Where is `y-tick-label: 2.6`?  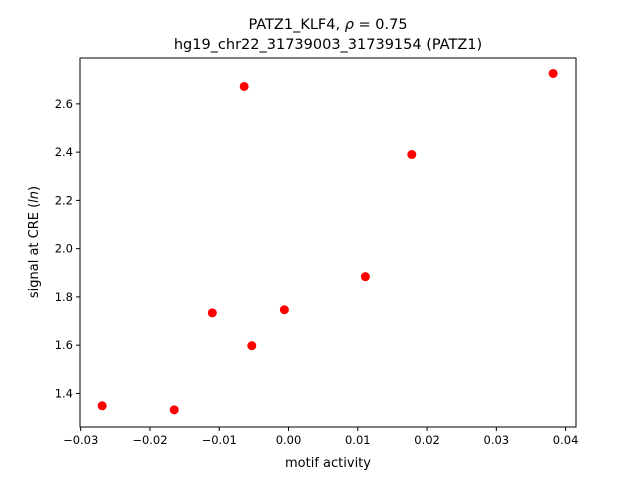
y-tick-label: 2.6 is located at coordinates (64, 104).